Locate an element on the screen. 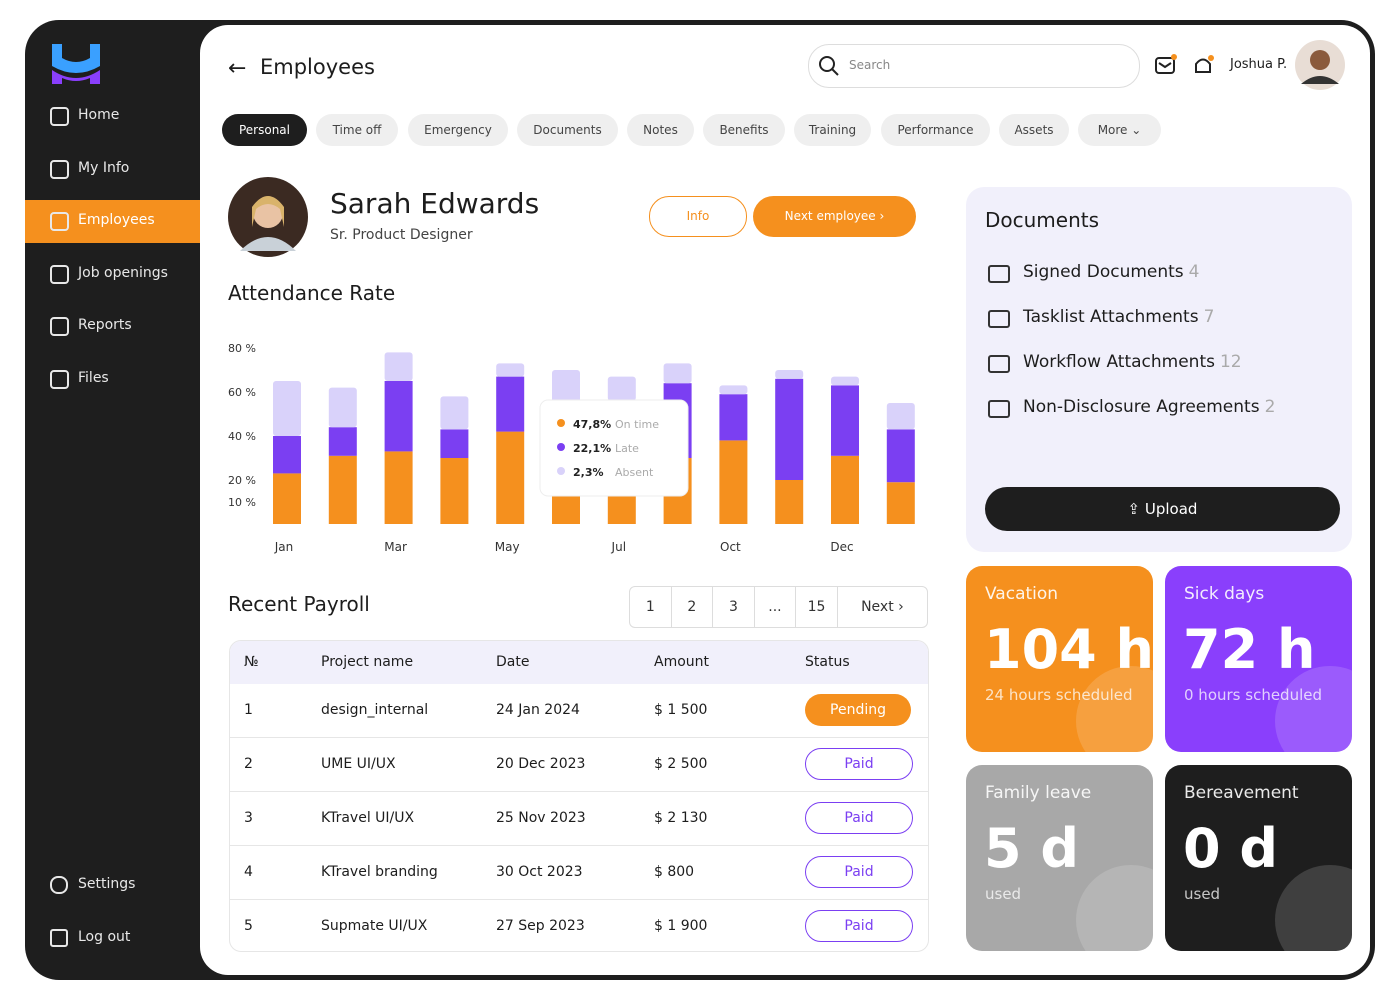 The height and width of the screenshot is (1000, 1400). employee-role: Sr. Product Designer is located at coordinates (401, 235).